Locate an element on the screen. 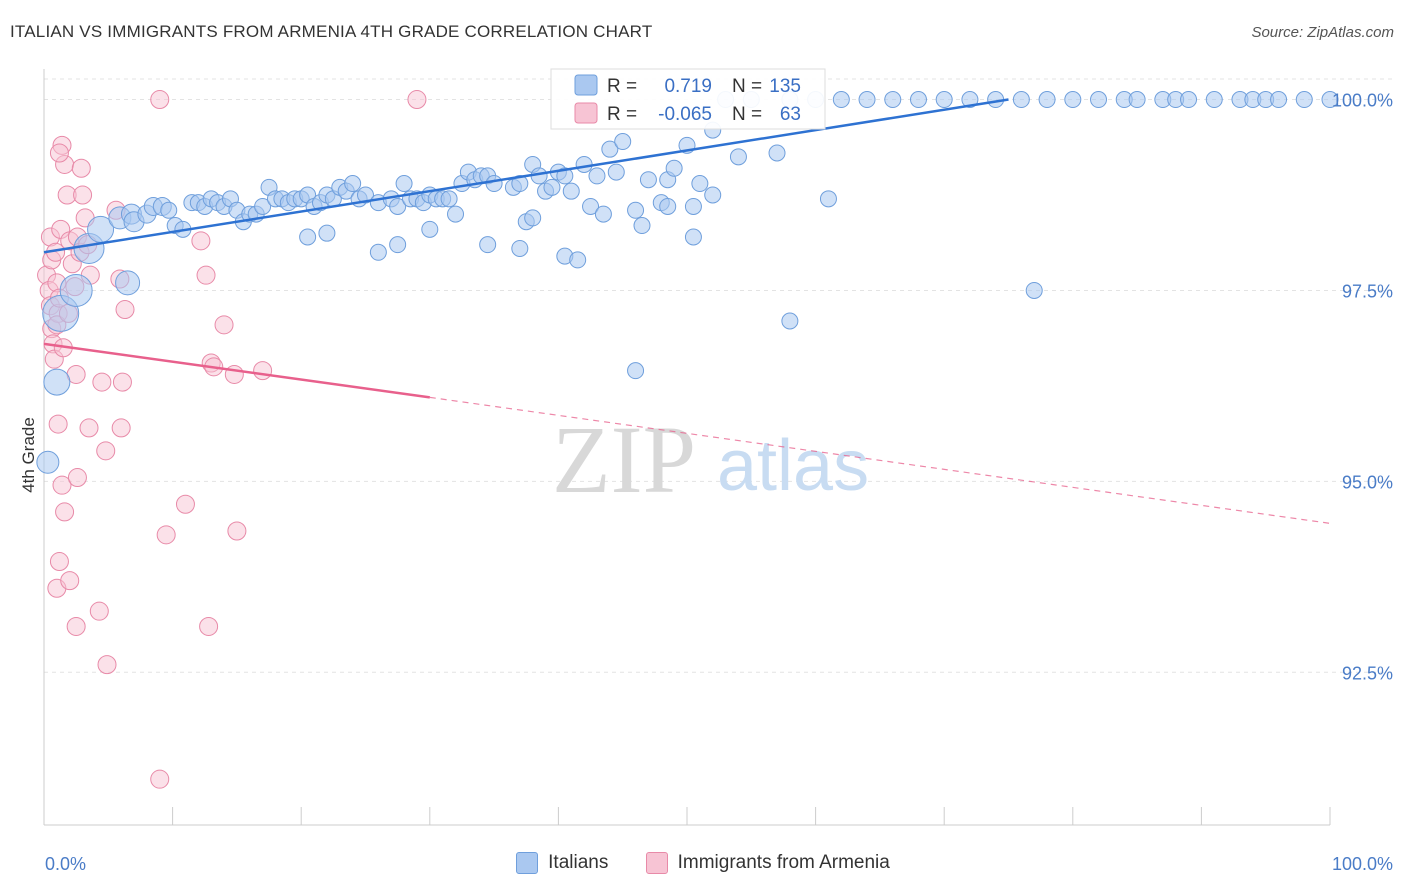 This screenshot has height=892, width=1406. legend-r-value-0: 0.719 is located at coordinates (688, 86).